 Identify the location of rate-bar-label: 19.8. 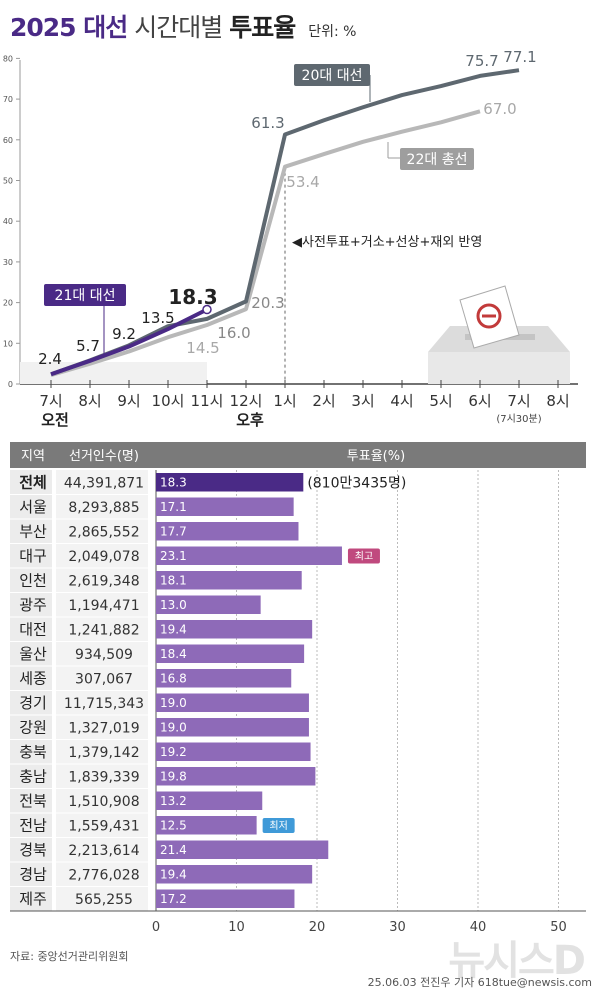
(173, 776).